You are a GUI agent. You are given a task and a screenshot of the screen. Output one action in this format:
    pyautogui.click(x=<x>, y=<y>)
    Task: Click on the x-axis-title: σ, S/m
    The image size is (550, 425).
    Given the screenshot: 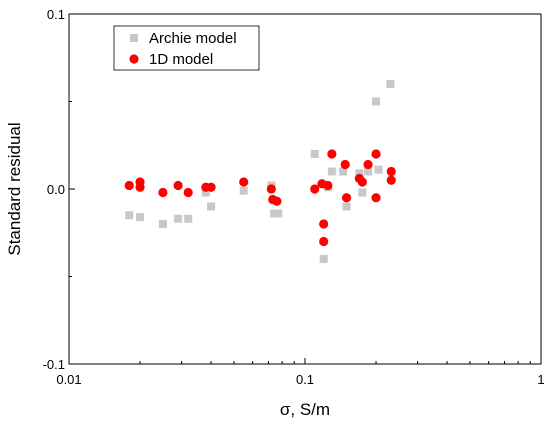 What is the action you would take?
    pyautogui.click(x=305, y=409)
    